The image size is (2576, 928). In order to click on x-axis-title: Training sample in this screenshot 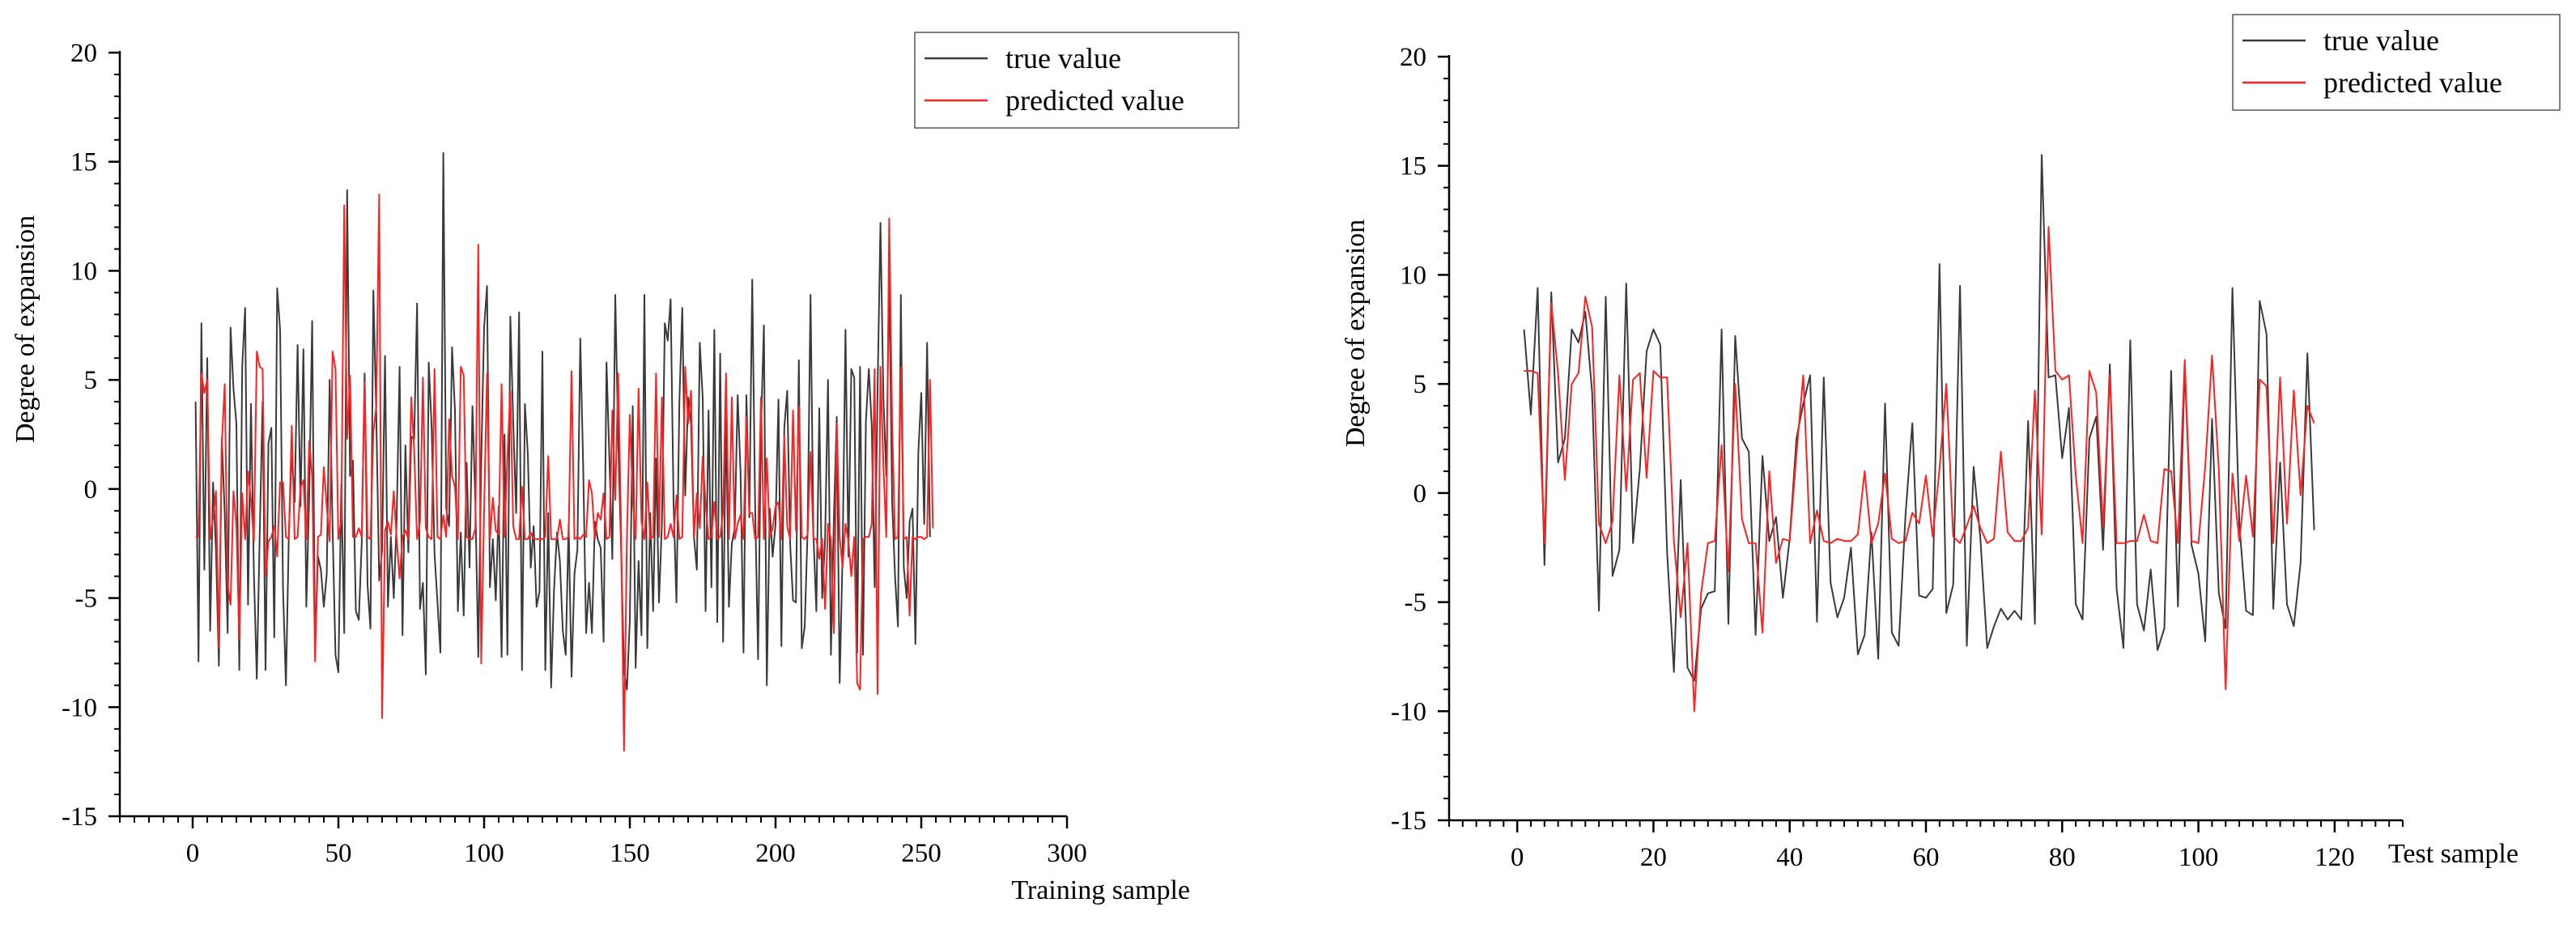, I will do `click(1100, 890)`.